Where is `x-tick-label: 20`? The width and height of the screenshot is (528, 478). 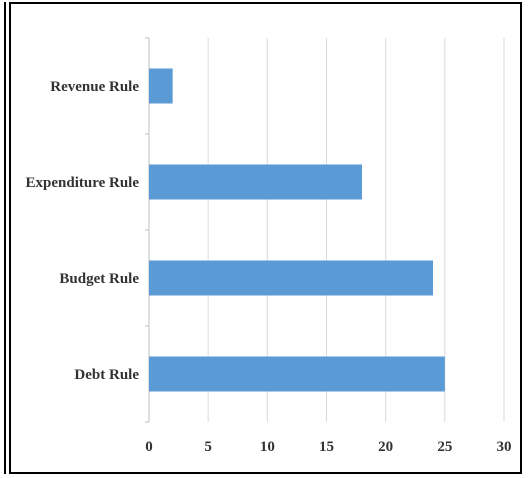 x-tick-label: 20 is located at coordinates (385, 447).